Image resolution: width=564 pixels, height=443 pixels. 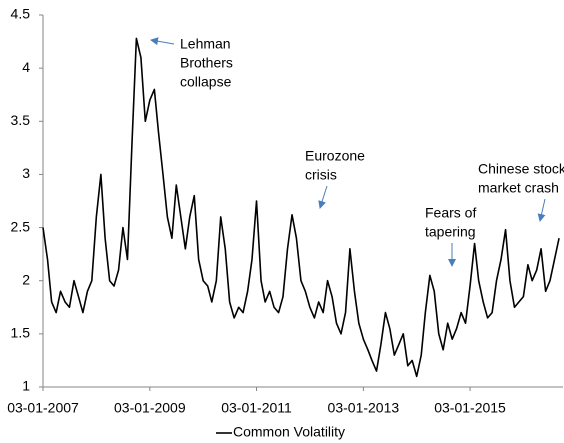 What do you see at coordinates (364, 408) in the screenshot?
I see `x-tick-label: 03-01-2013` at bounding box center [364, 408].